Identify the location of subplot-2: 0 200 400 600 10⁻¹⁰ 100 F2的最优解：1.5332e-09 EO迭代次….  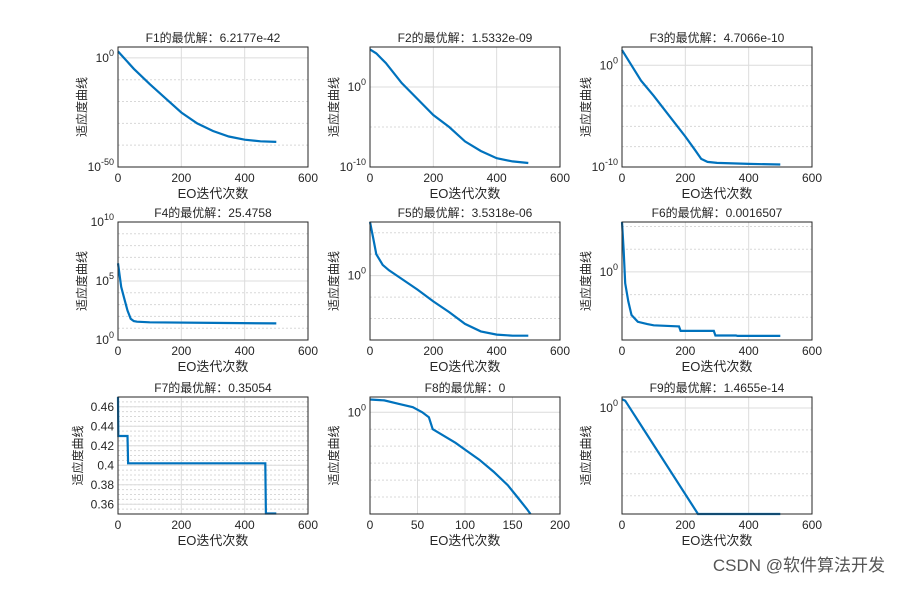
(448, 115).